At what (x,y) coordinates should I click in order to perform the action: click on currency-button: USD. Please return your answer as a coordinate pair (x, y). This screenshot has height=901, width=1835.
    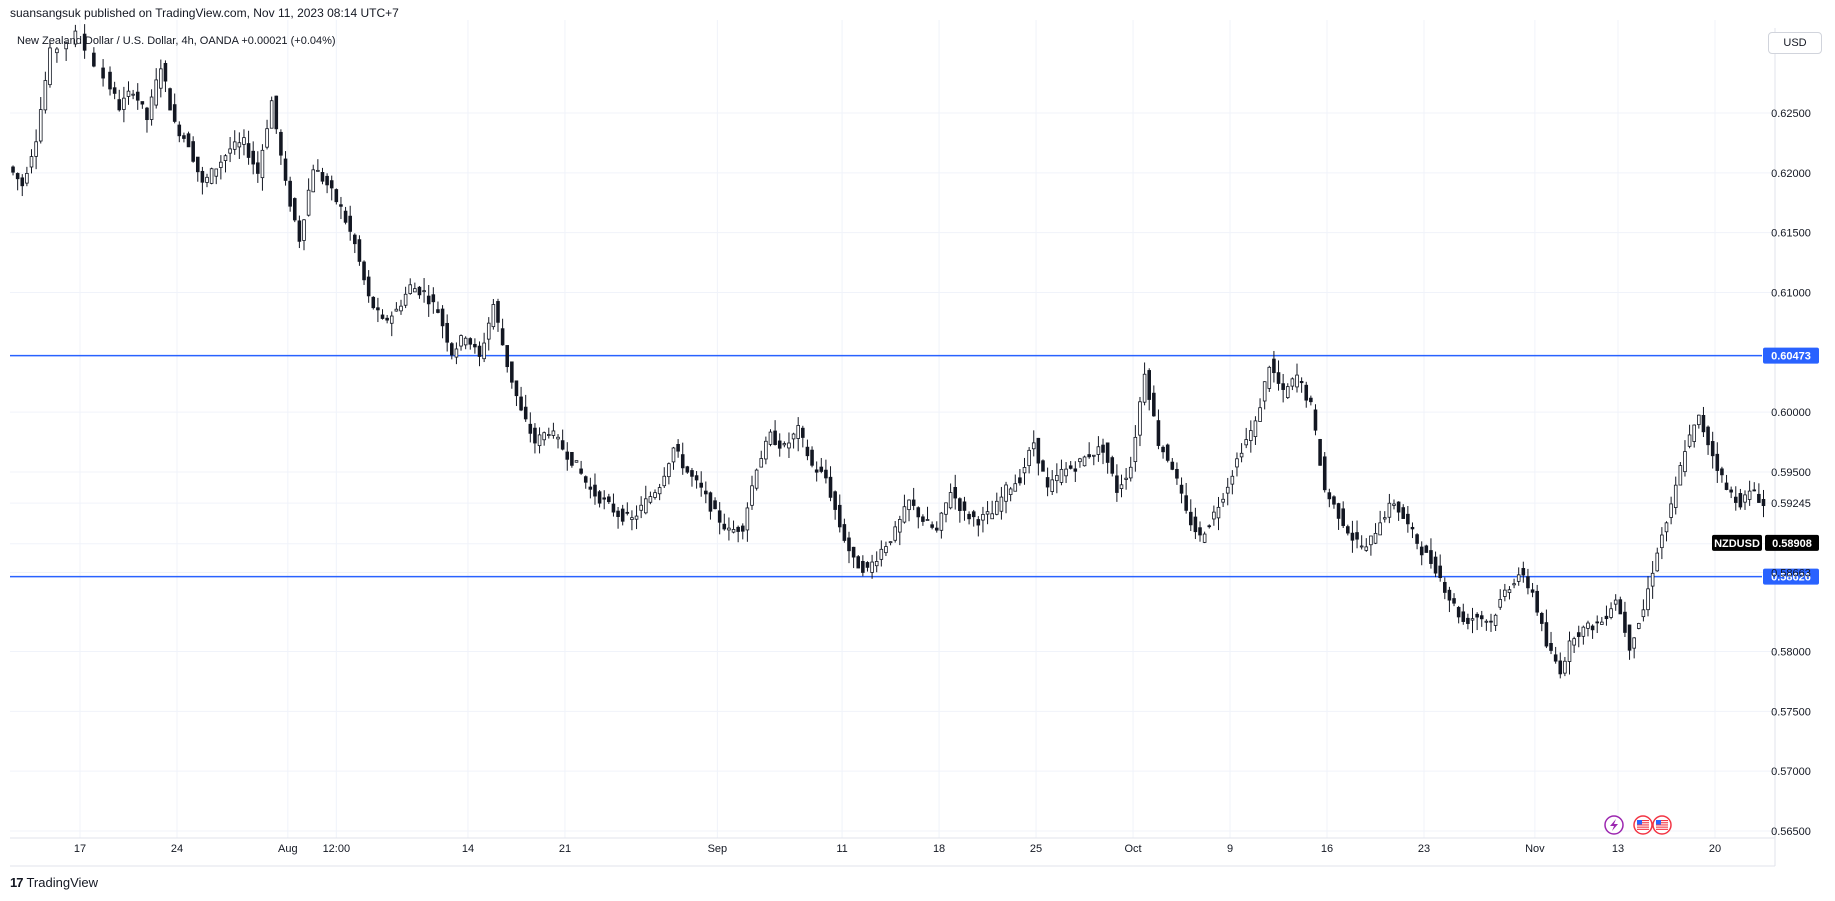
    Looking at the image, I should click on (1795, 43).